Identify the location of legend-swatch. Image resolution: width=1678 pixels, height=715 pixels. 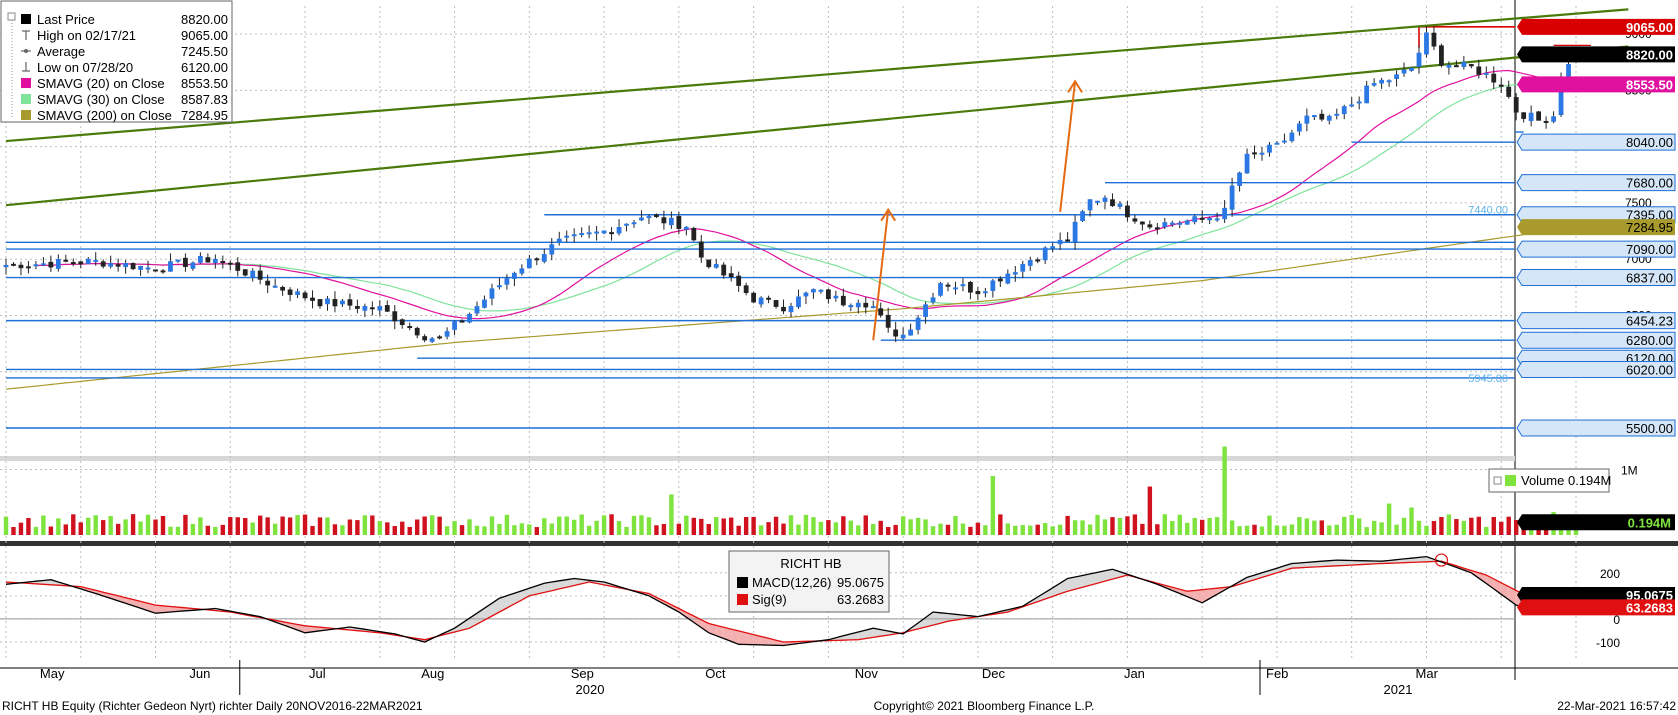
(26, 99).